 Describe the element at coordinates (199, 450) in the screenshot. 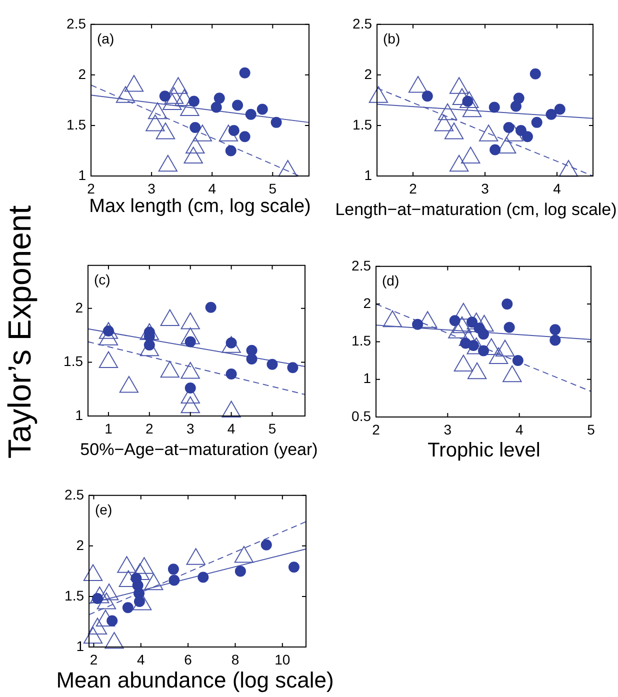

I see `x-axis-title: 50%−Age−at−maturation (year)` at that location.